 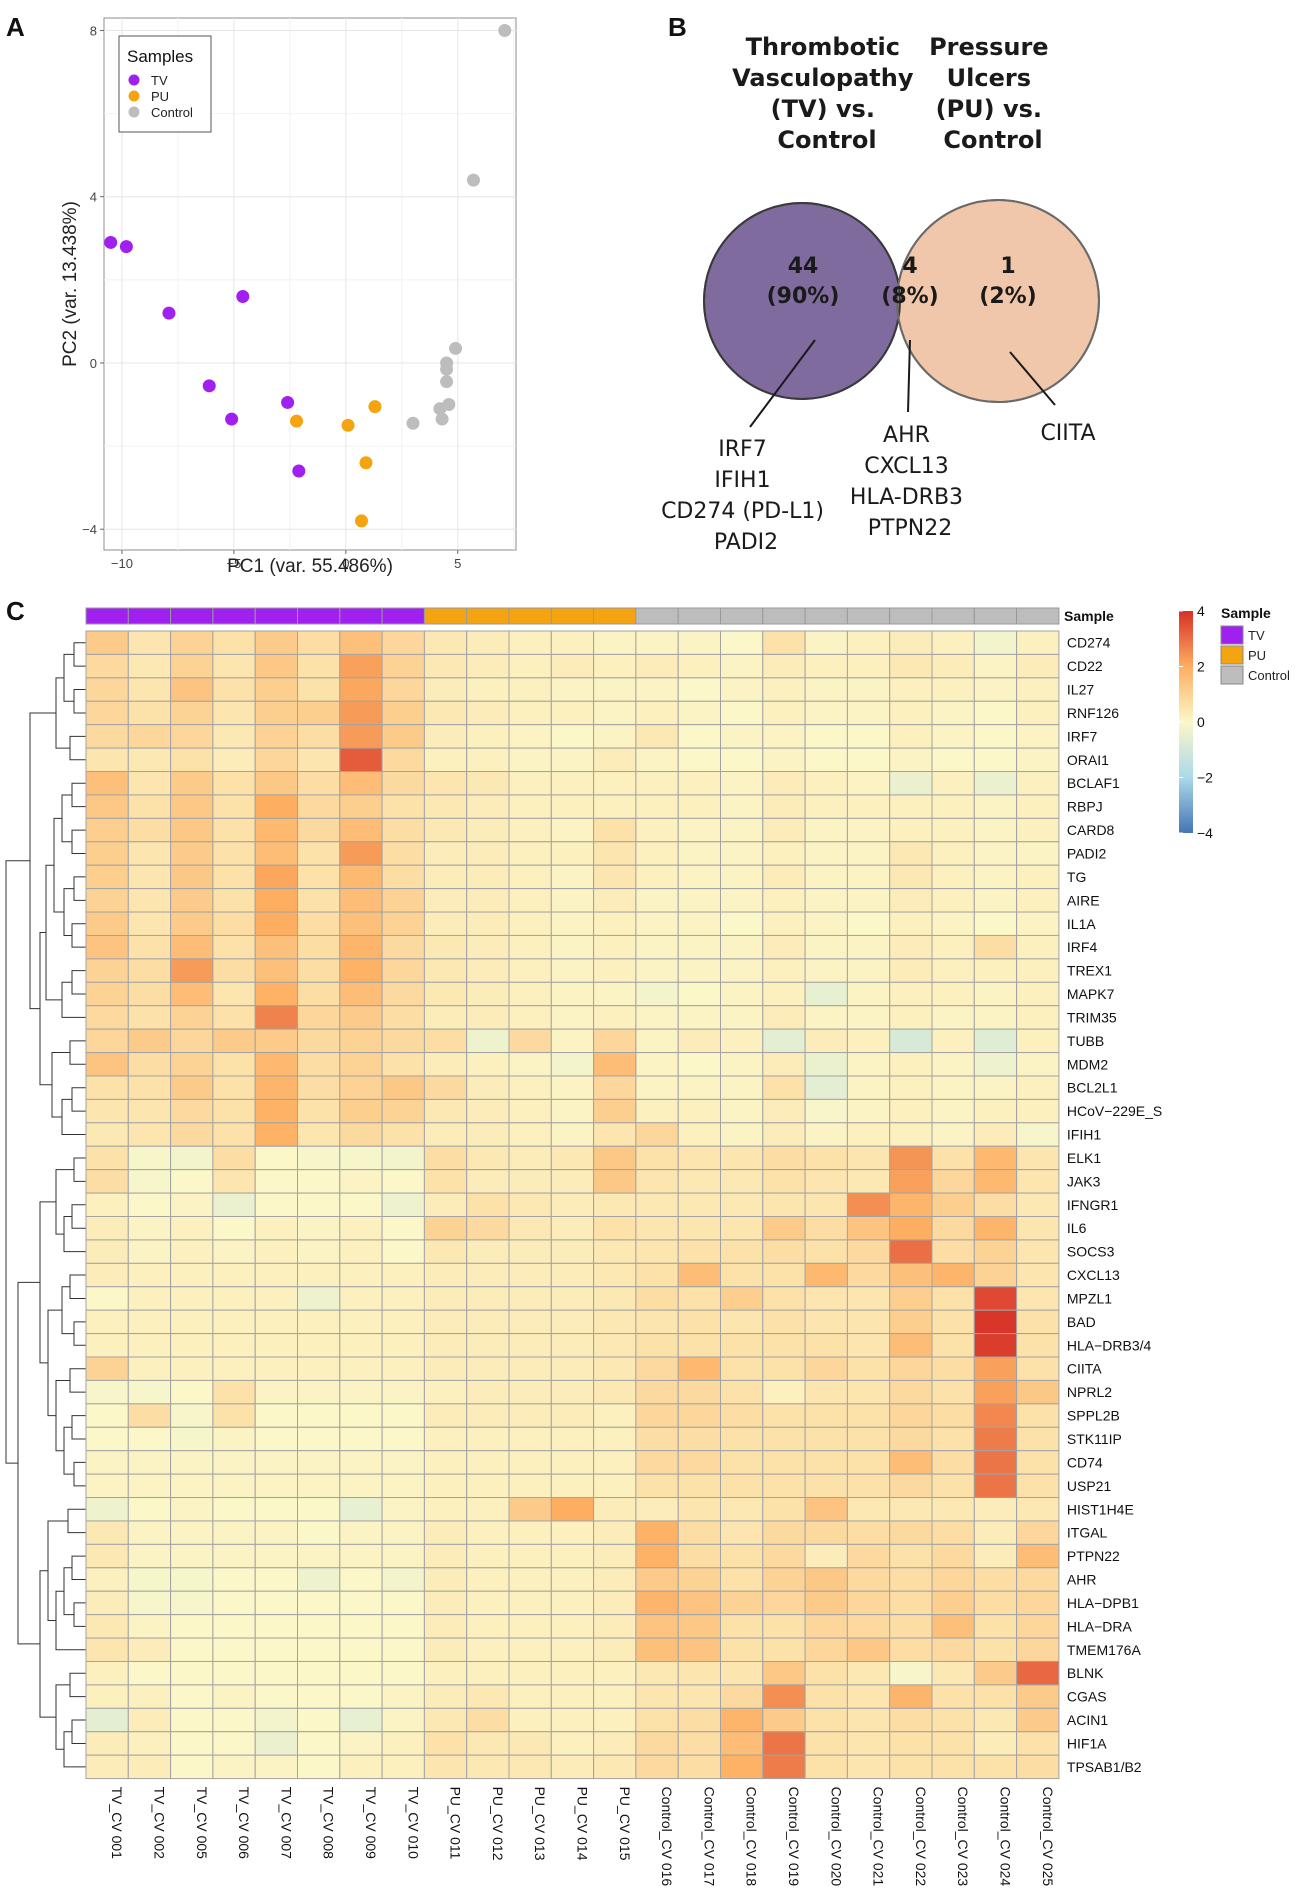 What do you see at coordinates (233, 563) in the screenshot?
I see `pca-x-tick-label: −5` at bounding box center [233, 563].